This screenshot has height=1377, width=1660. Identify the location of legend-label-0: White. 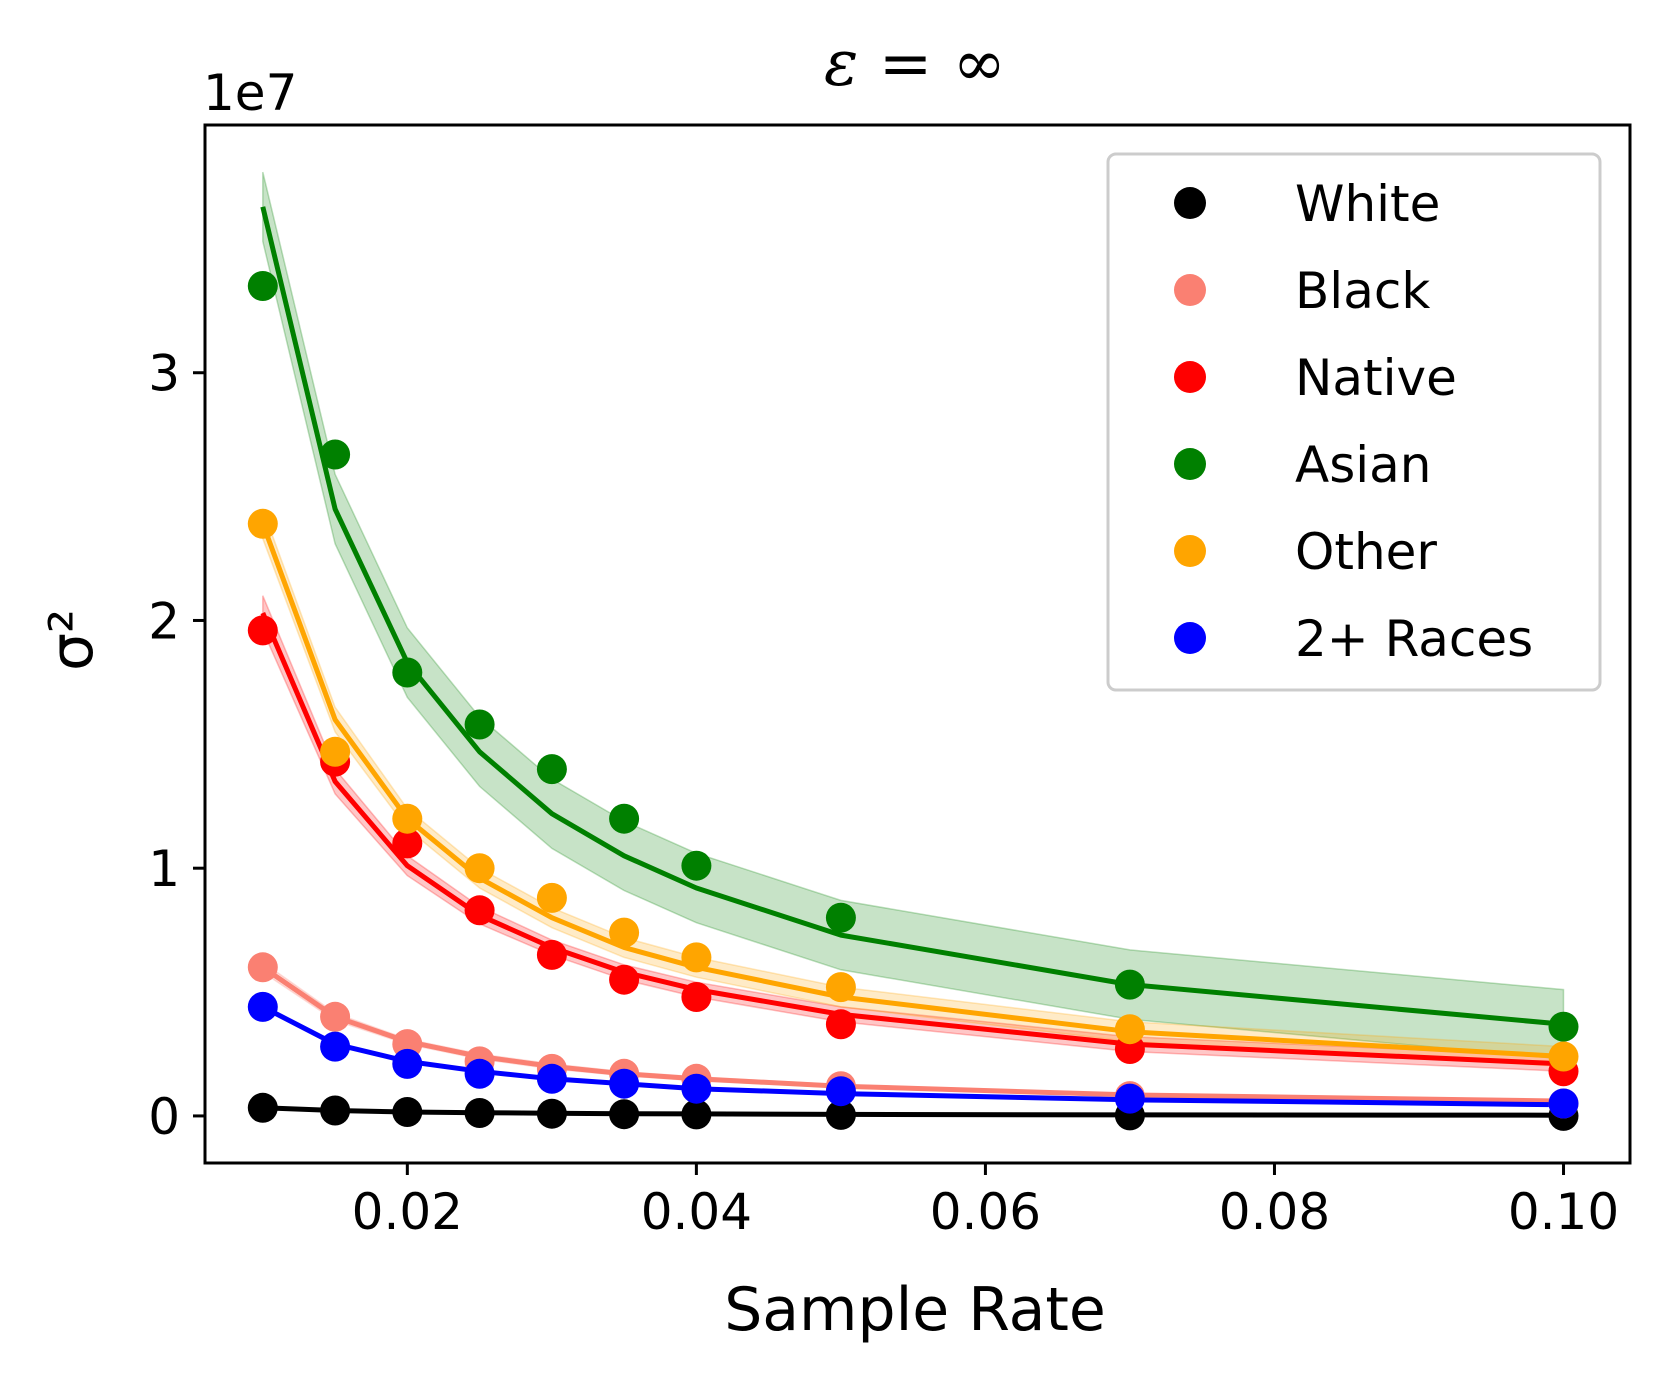
(1367, 204).